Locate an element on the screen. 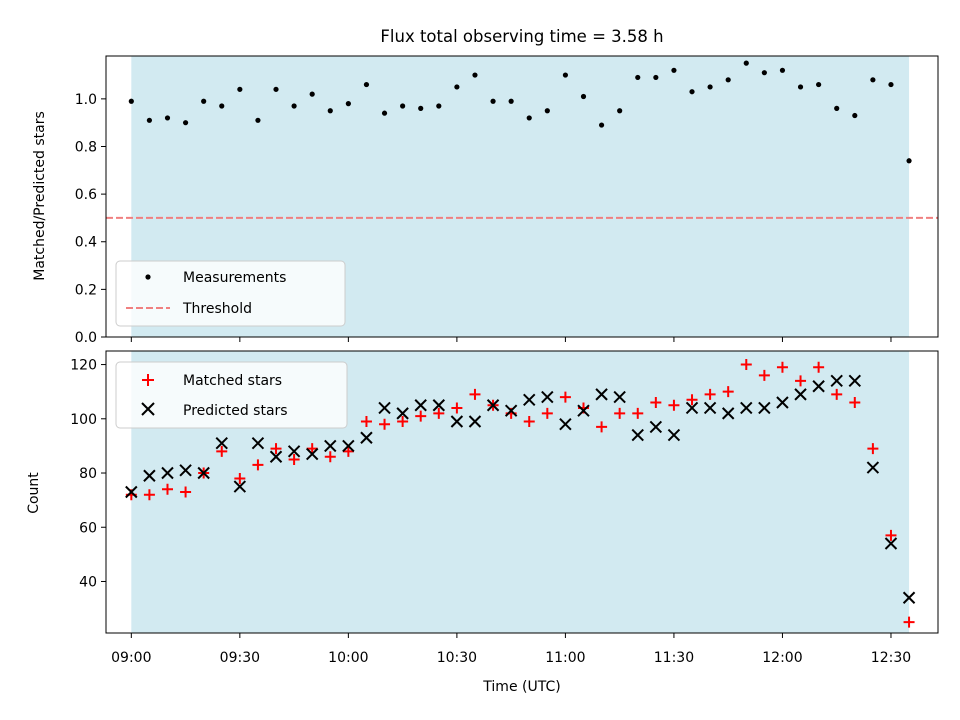  x-tick-label: 12:30 is located at coordinates (891, 658).